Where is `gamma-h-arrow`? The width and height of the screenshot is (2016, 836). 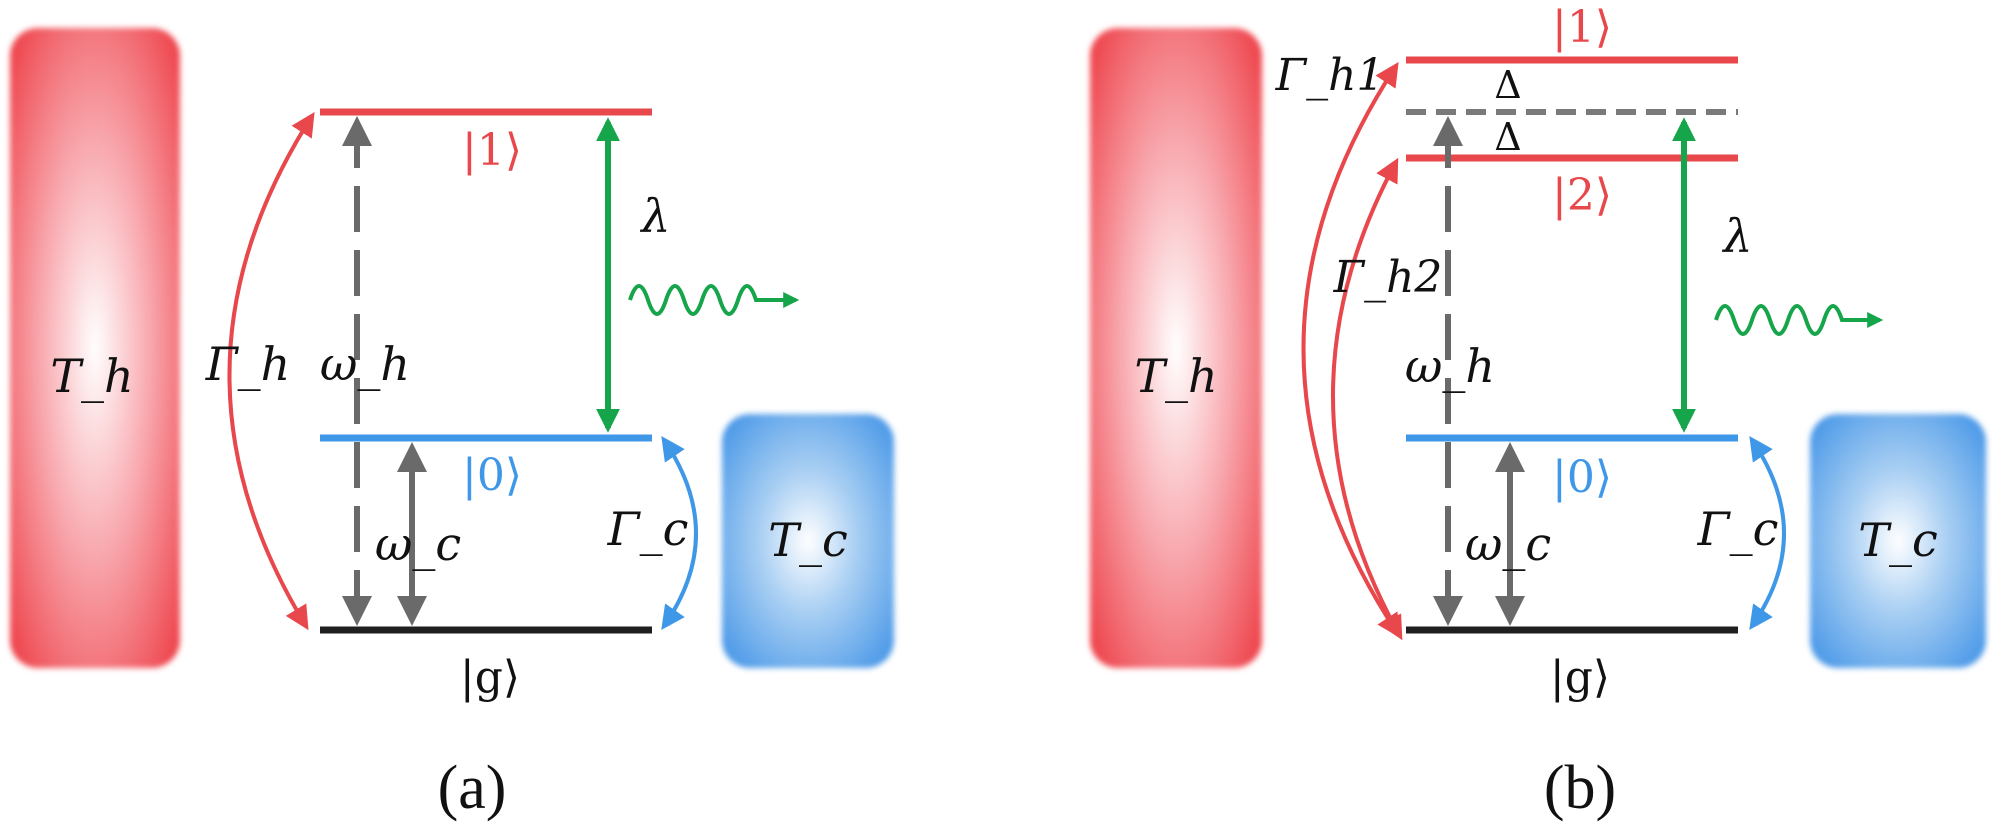 gamma-h-arrow is located at coordinates (271, 371).